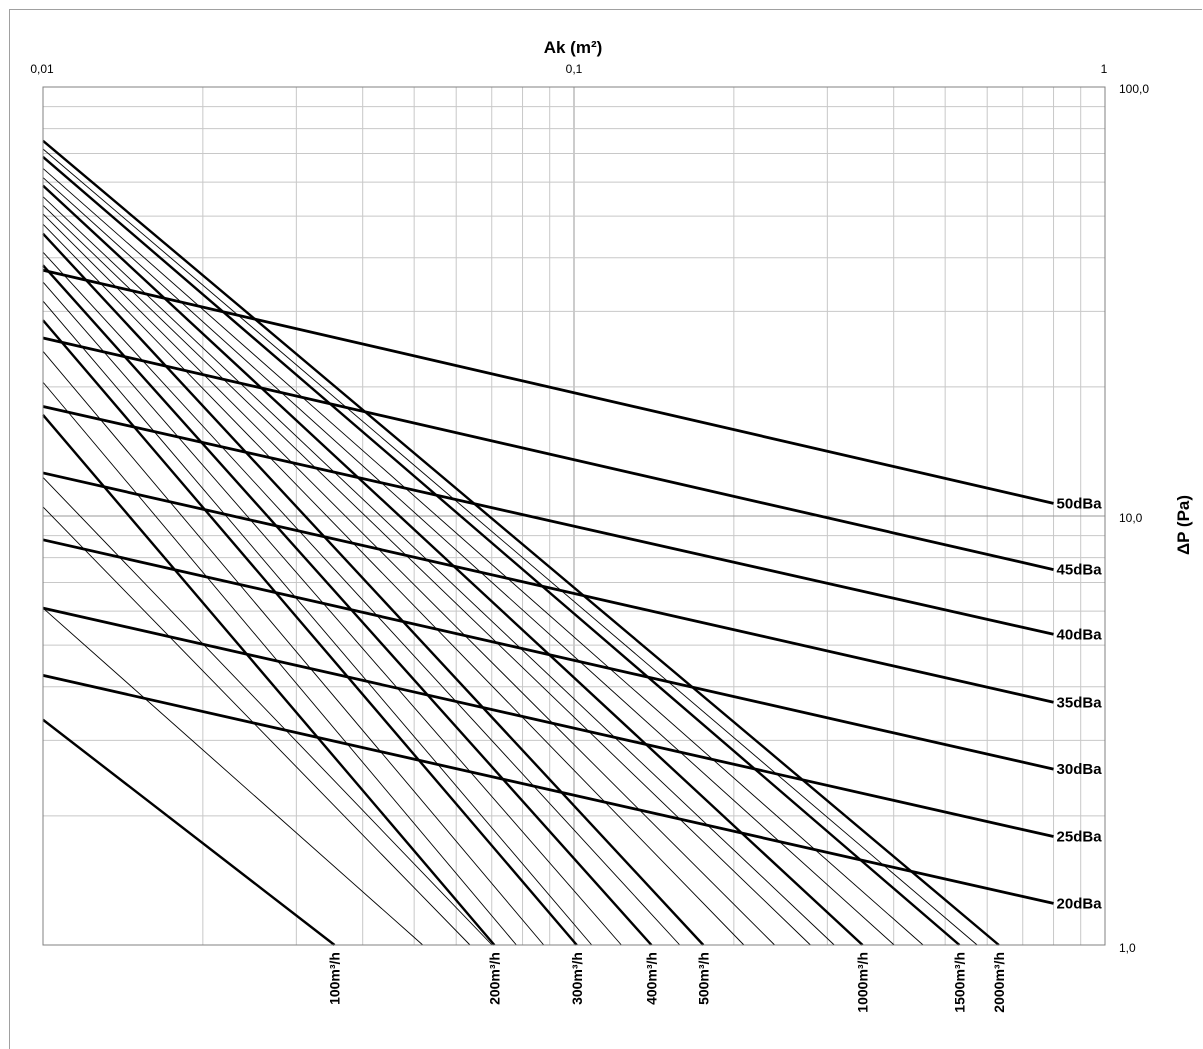 This screenshot has width=1203, height=1049. Describe the element at coordinates (1183, 525) in the screenshot. I see `y-axis-title: ΔP (Pa)` at that location.